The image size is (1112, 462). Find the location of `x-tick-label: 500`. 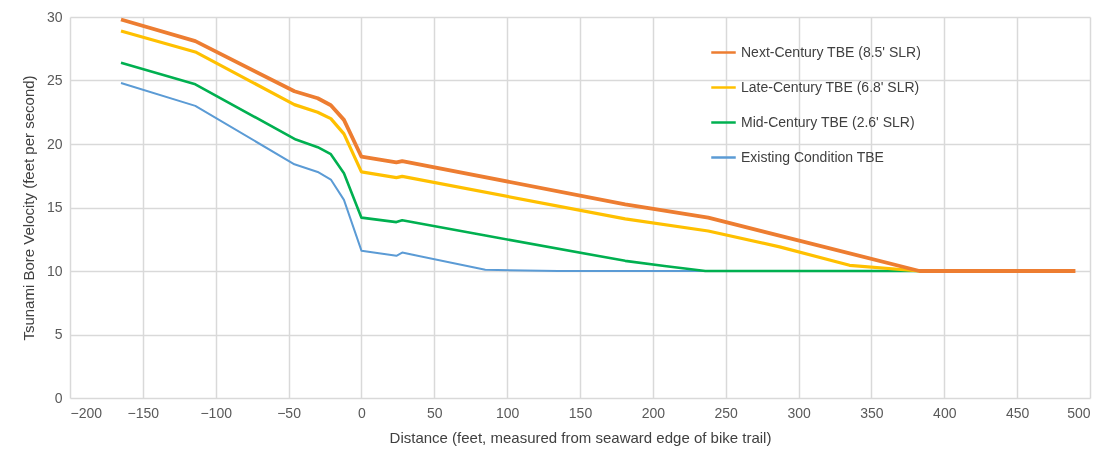

x-tick-label: 500 is located at coordinates (1079, 412).